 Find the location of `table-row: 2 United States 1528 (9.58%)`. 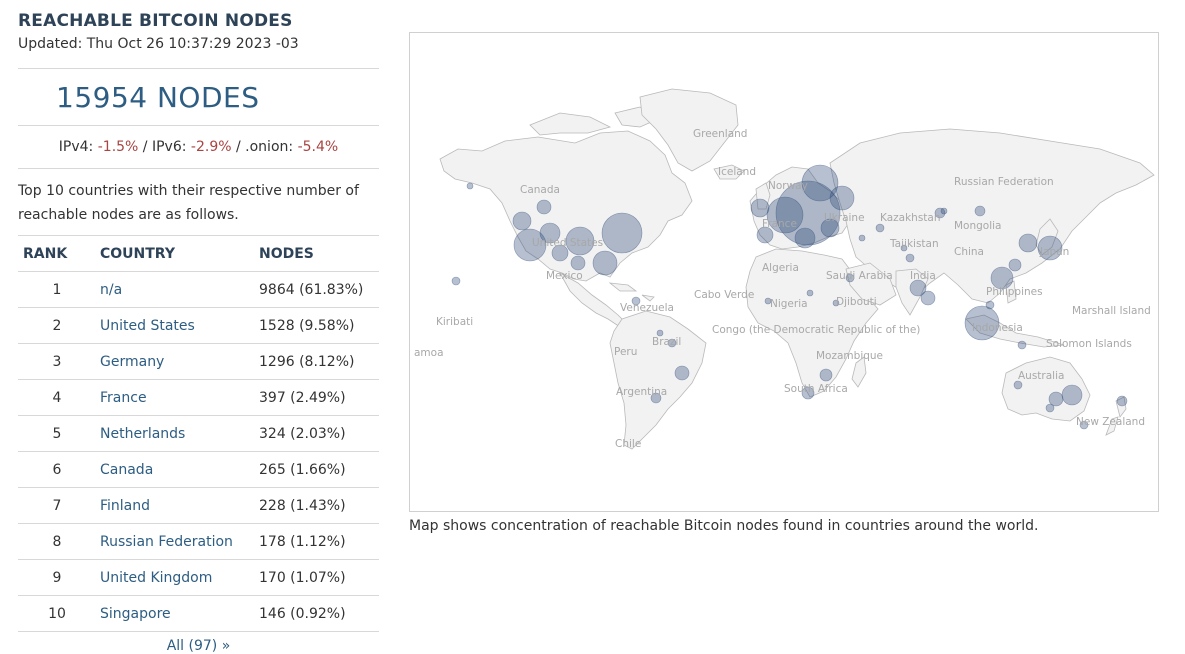

table-row: 2 United States 1528 (9.58%) is located at coordinates (198, 325).